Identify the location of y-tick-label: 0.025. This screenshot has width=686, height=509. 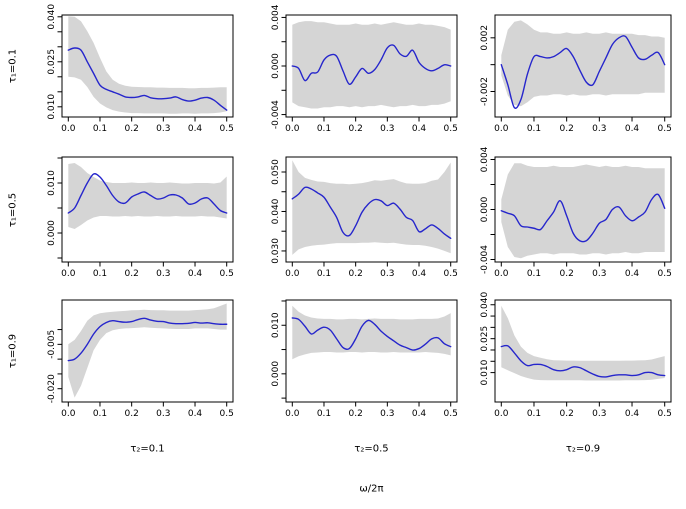
(485, 339).